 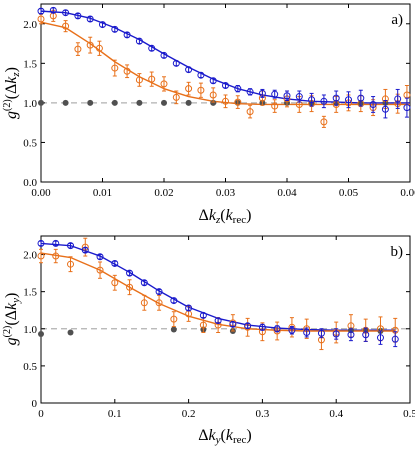 I want to click on x-tick-label: 0.1, so click(x=115, y=414).